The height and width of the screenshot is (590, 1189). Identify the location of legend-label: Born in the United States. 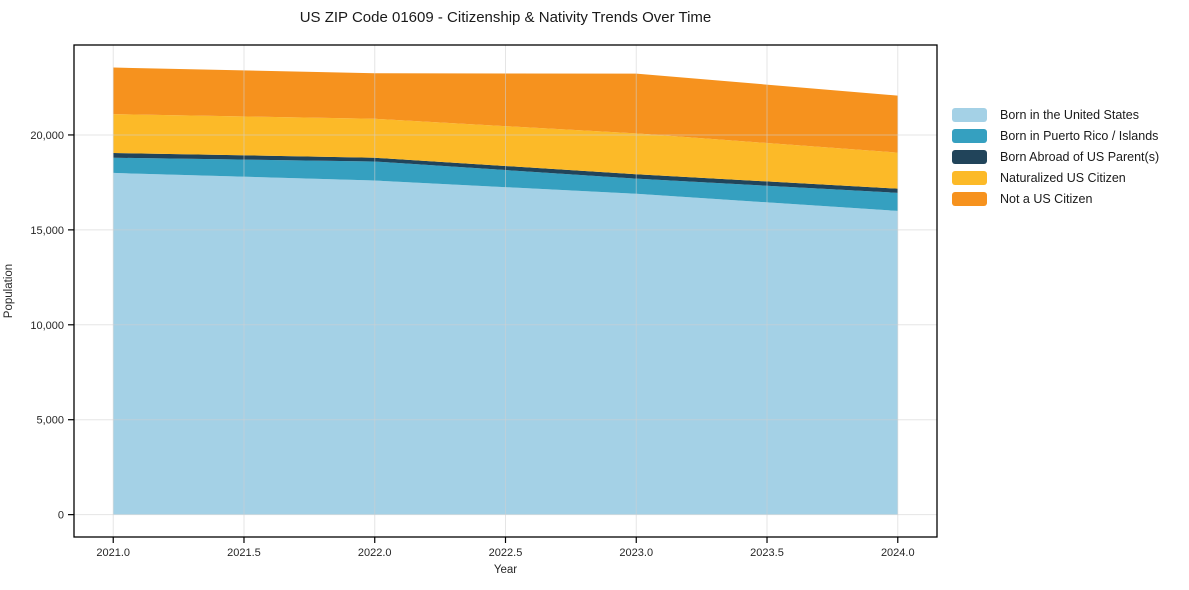
(1069, 114).